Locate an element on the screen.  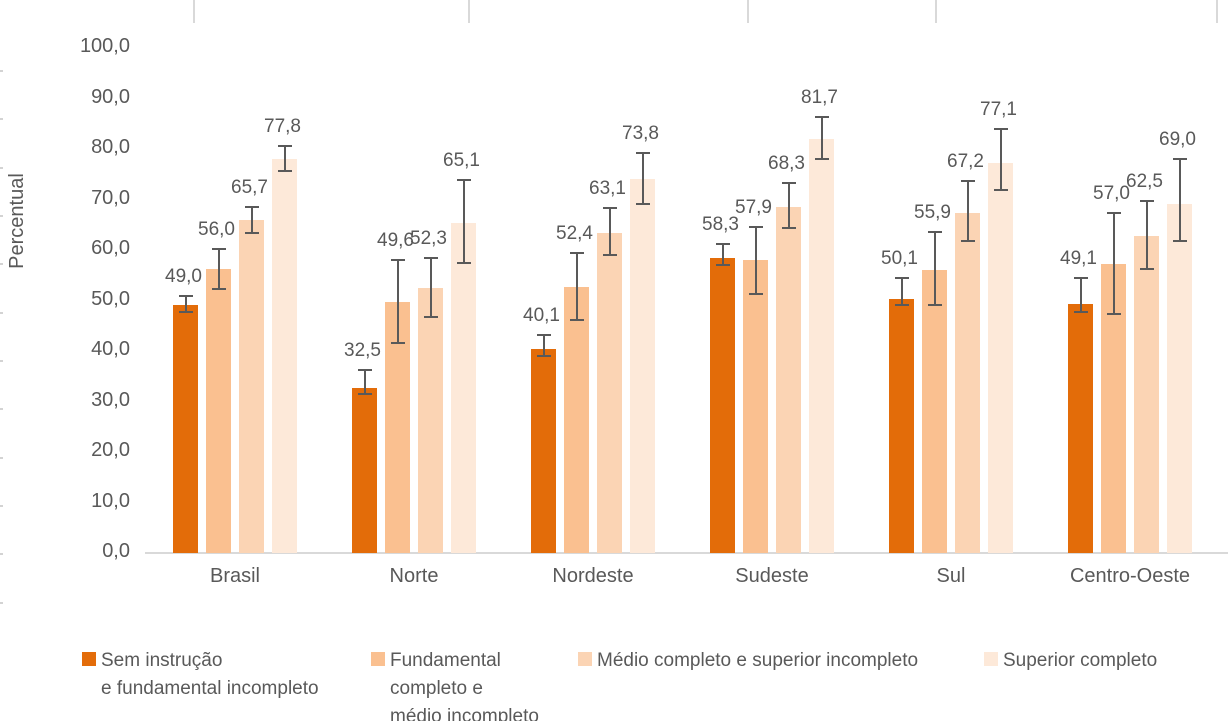
legend-label: Médio completo e superior incompleto is located at coordinates (797, 661).